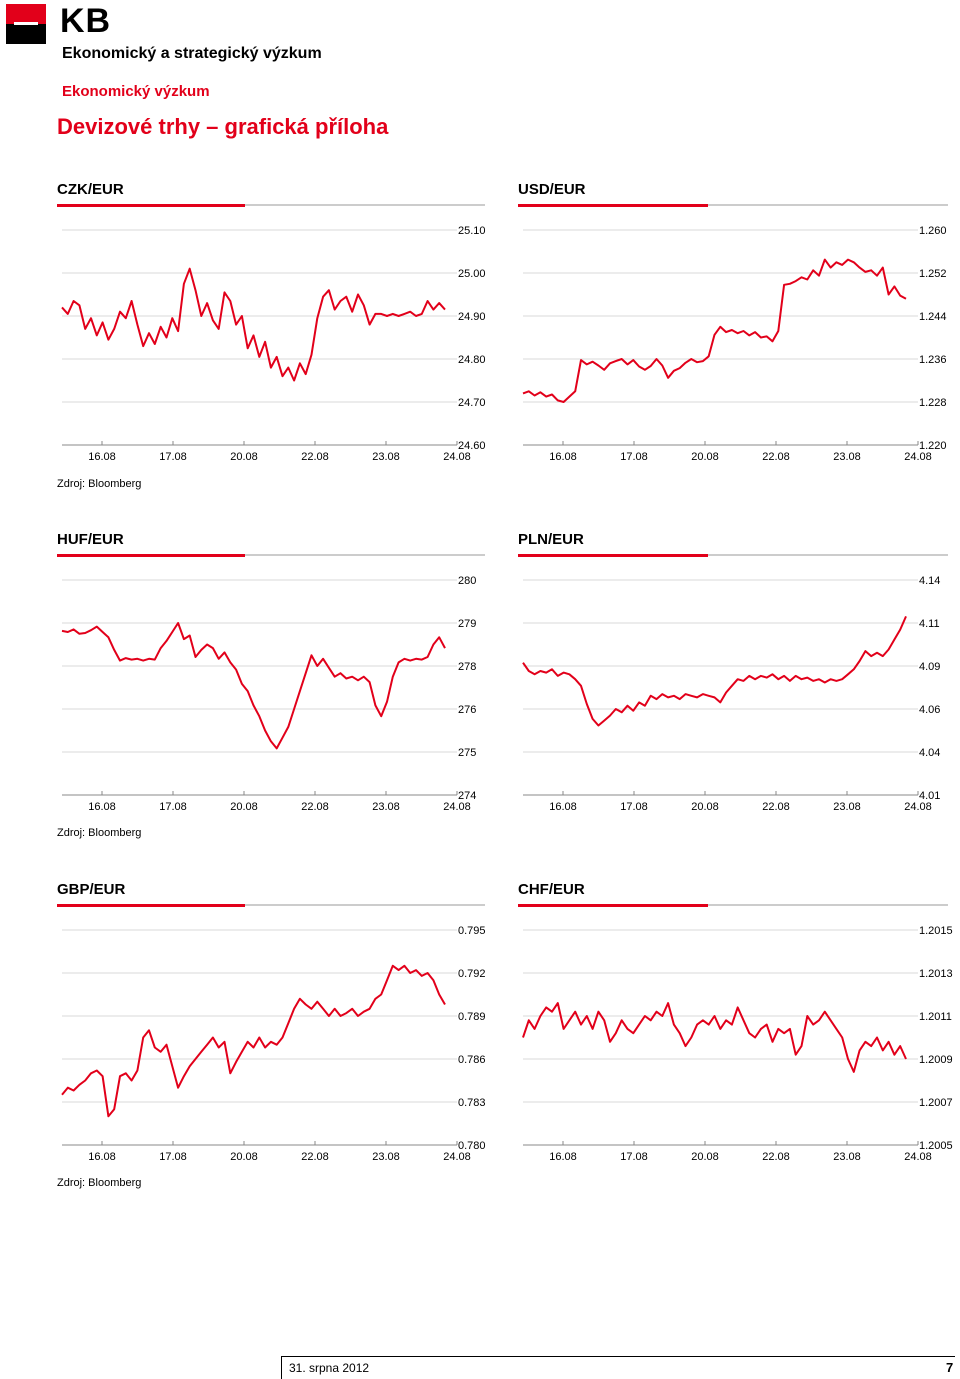 This screenshot has height=1379, width=960. Describe the element at coordinates (472, 1017) in the screenshot. I see `y-tick-label: 0.789` at that location.